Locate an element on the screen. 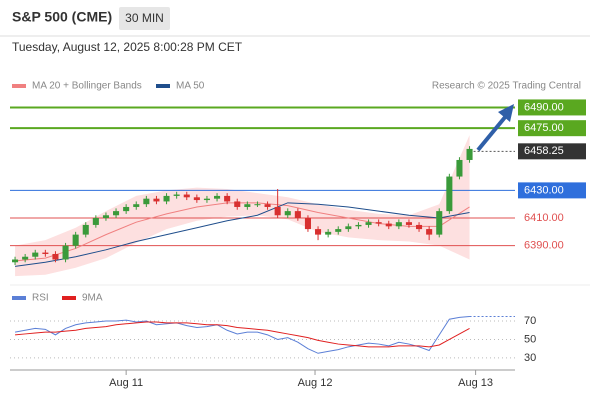  level-label: 6390.00 is located at coordinates (544, 246).